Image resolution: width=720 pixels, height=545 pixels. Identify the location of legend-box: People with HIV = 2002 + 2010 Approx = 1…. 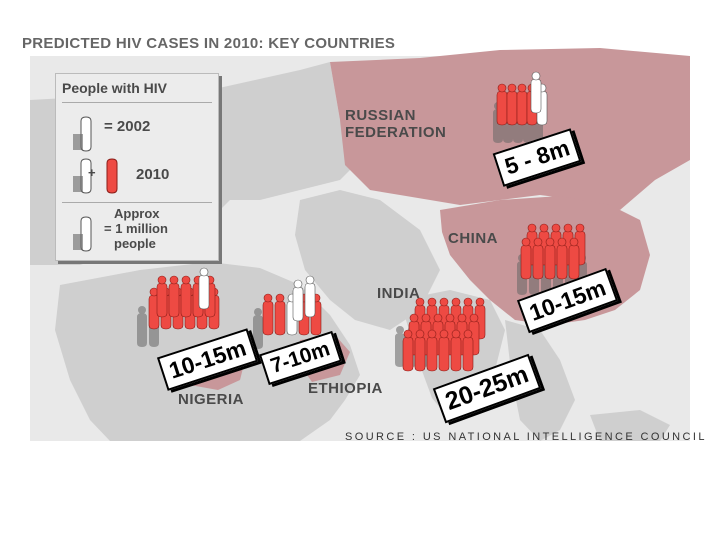
(137, 167).